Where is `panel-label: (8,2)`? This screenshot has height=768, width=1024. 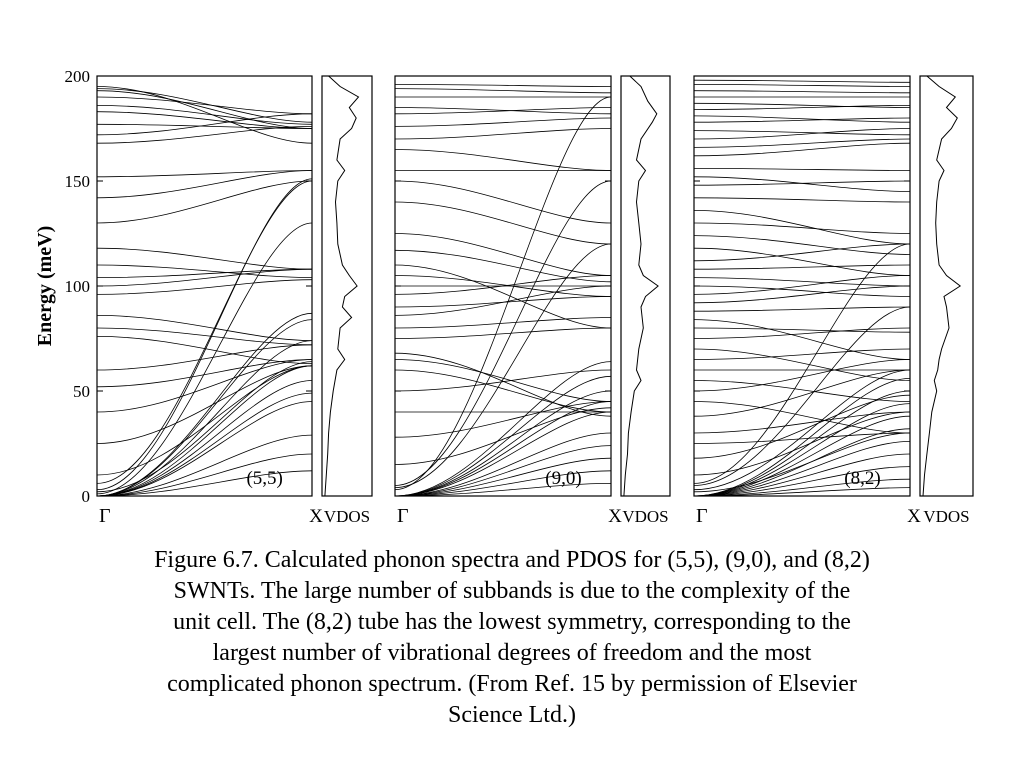 panel-label: (8,2) is located at coordinates (862, 478).